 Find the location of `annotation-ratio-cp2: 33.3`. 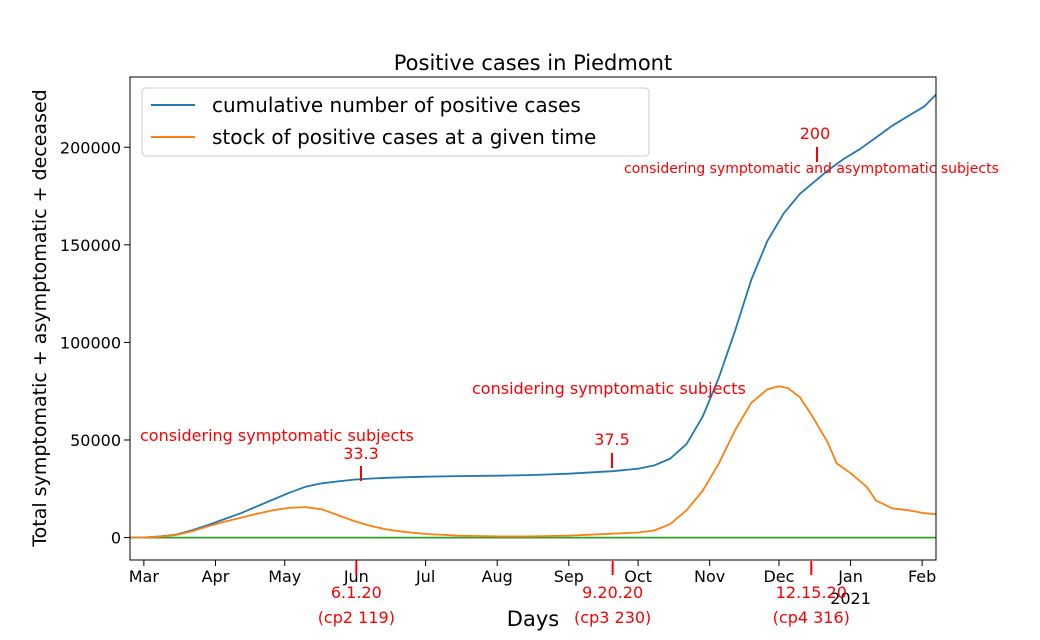

annotation-ratio-cp2: 33.3 is located at coordinates (361, 453).